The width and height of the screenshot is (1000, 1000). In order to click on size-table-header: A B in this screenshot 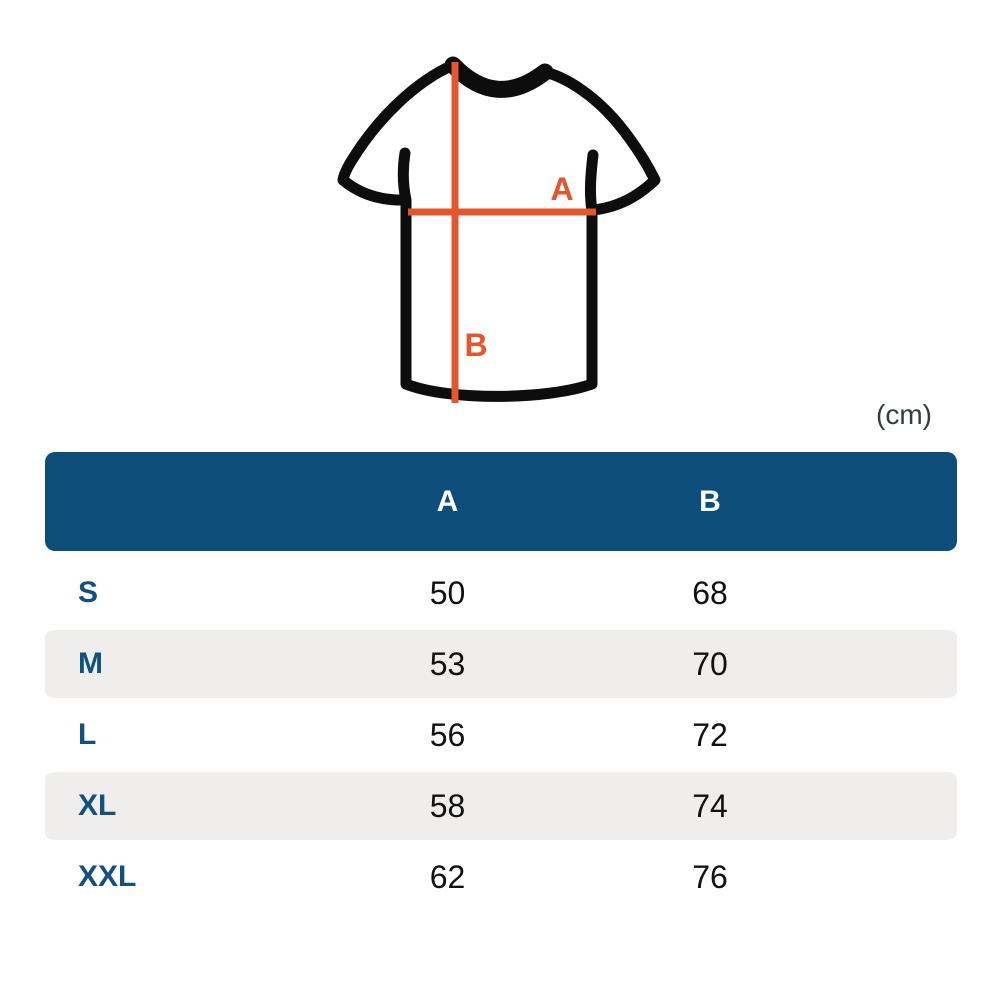, I will do `click(501, 501)`.